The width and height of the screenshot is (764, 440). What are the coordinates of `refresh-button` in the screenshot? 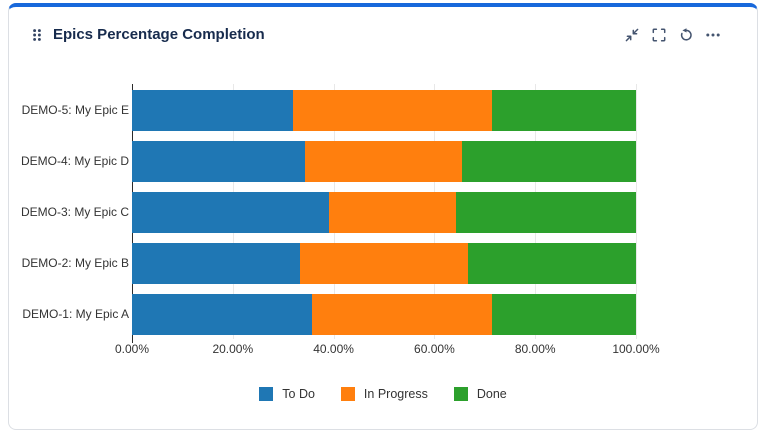 It's located at (686, 35).